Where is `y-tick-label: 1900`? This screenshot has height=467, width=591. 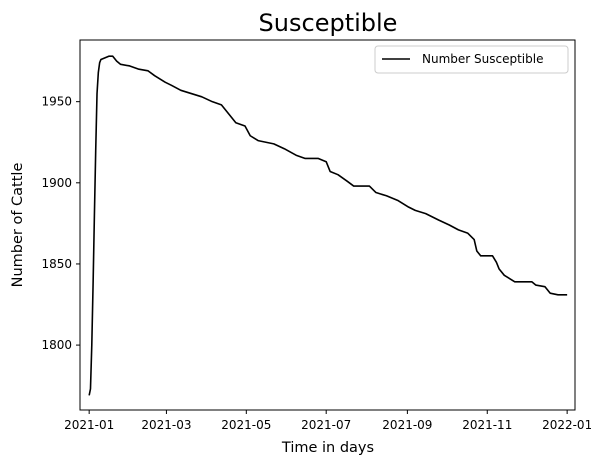 y-tick-label: 1900 is located at coordinates (56, 183).